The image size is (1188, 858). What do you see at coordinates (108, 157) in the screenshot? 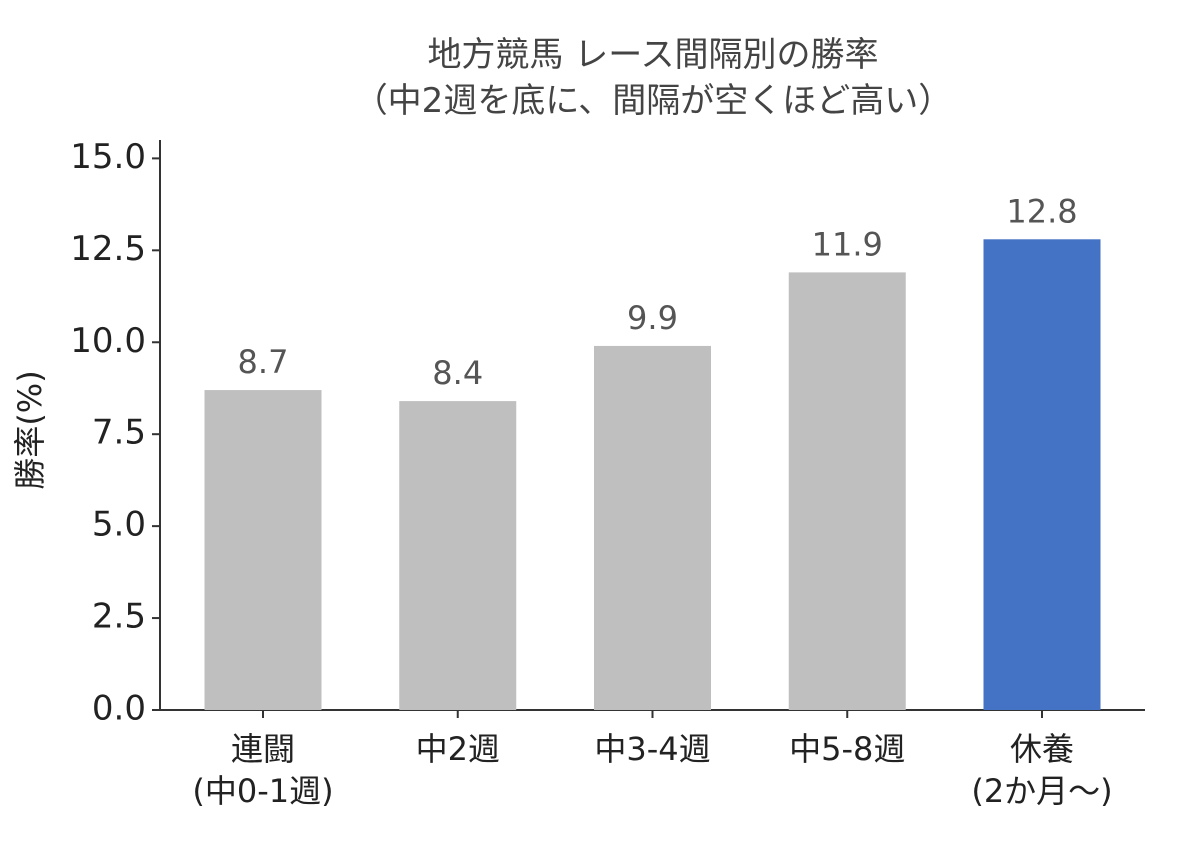
I see `y-tick-label: 15.0` at bounding box center [108, 157].